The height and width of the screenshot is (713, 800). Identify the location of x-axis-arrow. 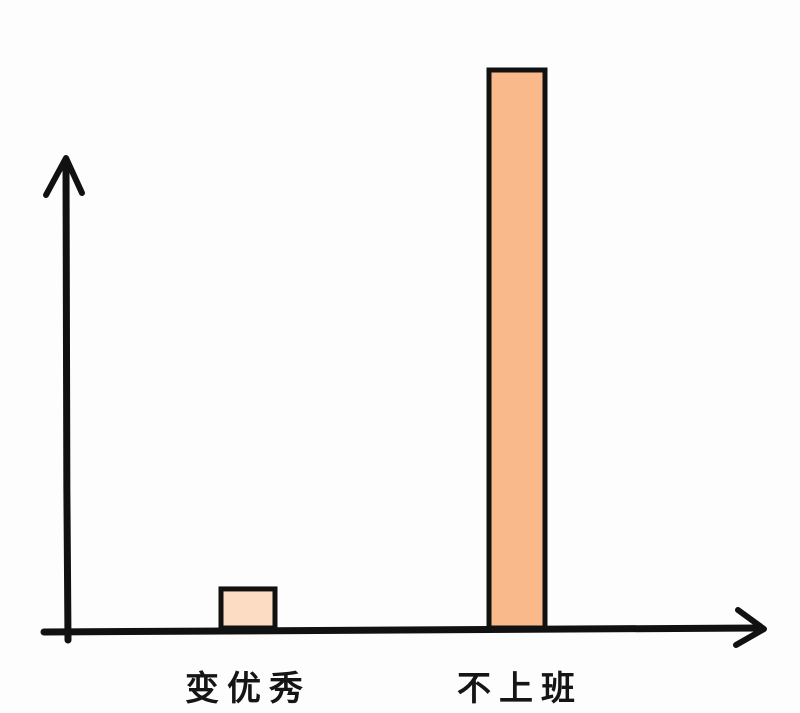
(750, 627).